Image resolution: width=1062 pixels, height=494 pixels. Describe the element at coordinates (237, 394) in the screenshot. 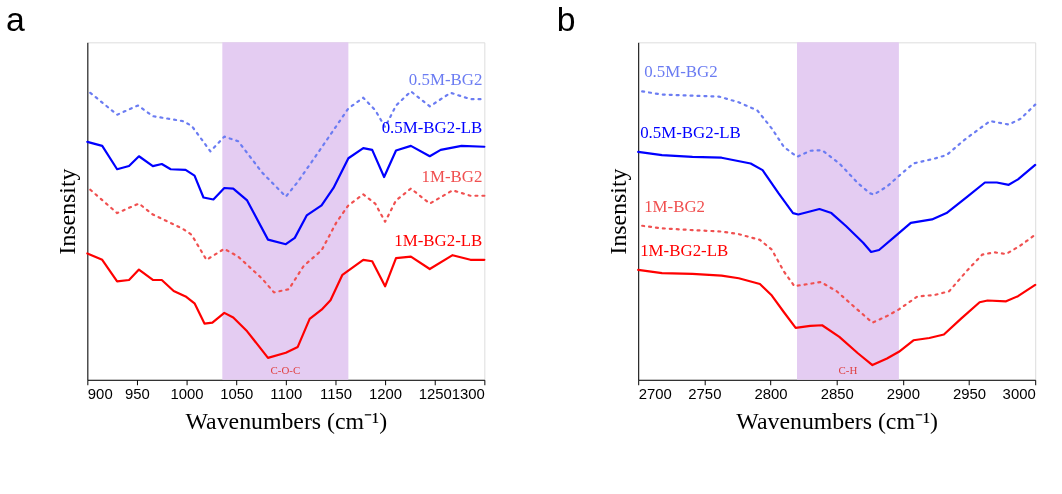

I see `x-tick-label: 1050` at that location.